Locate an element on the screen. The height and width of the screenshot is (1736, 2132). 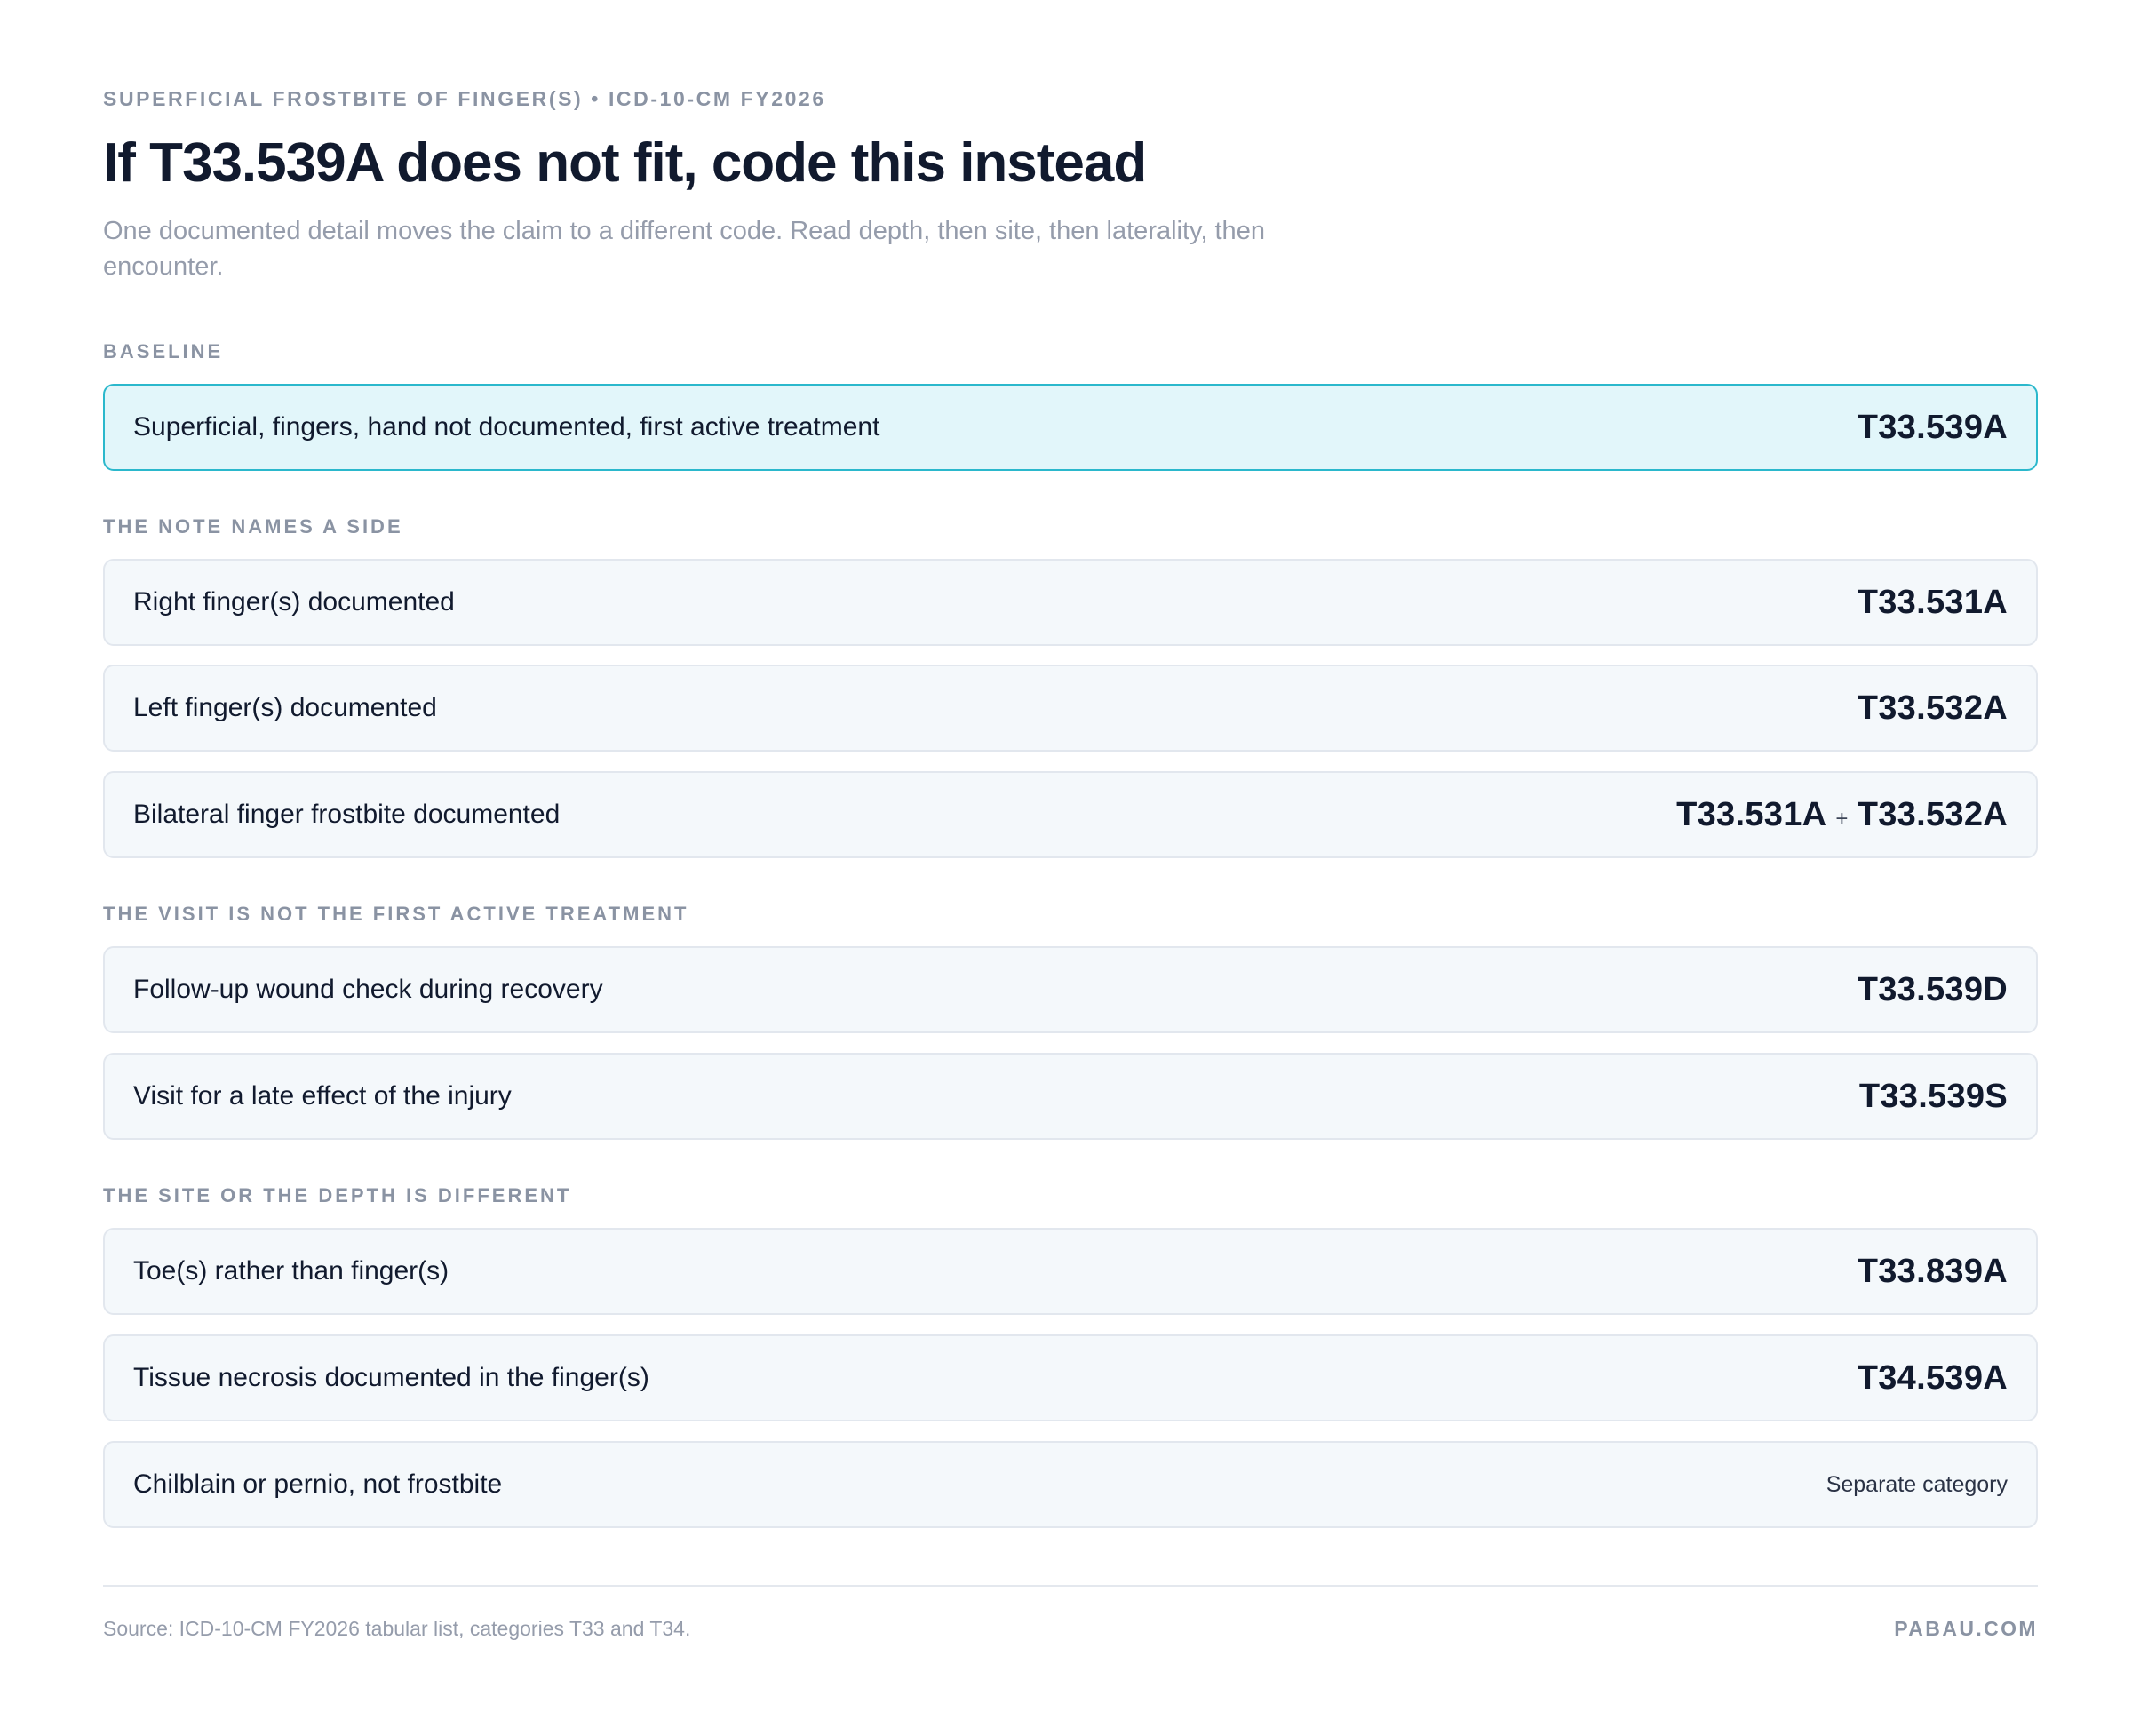
section-label-baseline: BASELINE is located at coordinates (163, 351).